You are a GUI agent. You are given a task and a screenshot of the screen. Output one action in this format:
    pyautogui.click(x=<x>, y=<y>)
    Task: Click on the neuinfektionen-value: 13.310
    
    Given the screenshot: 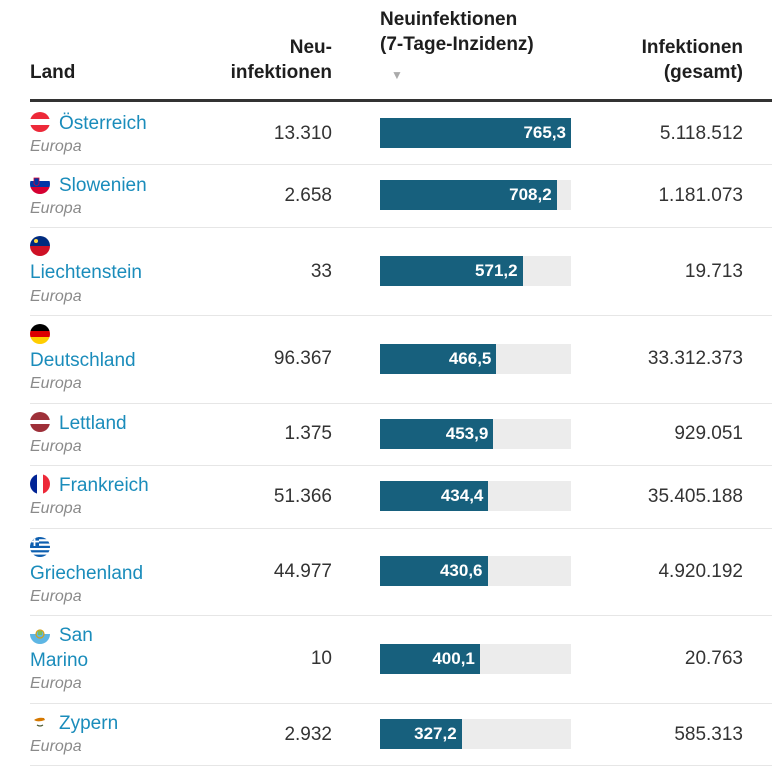 What is the action you would take?
    pyautogui.click(x=302, y=133)
    